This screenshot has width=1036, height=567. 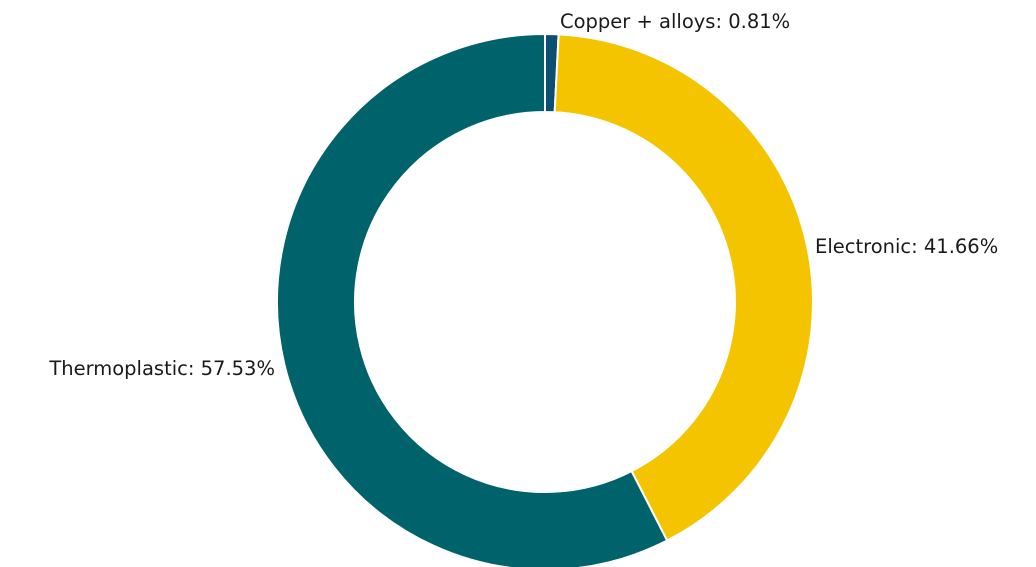 What do you see at coordinates (906, 246) in the screenshot?
I see `slice-label-electronic: Electronic: 41.66%` at bounding box center [906, 246].